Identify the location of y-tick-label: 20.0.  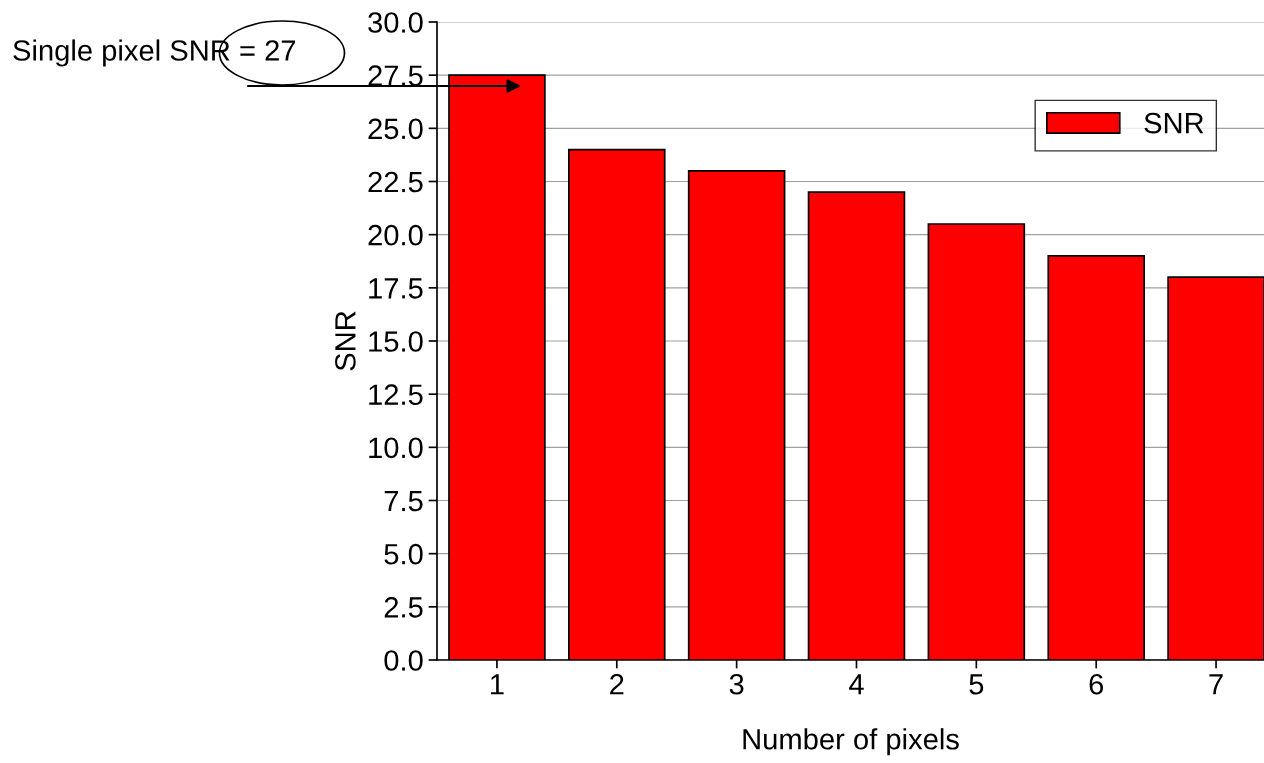
(395, 235).